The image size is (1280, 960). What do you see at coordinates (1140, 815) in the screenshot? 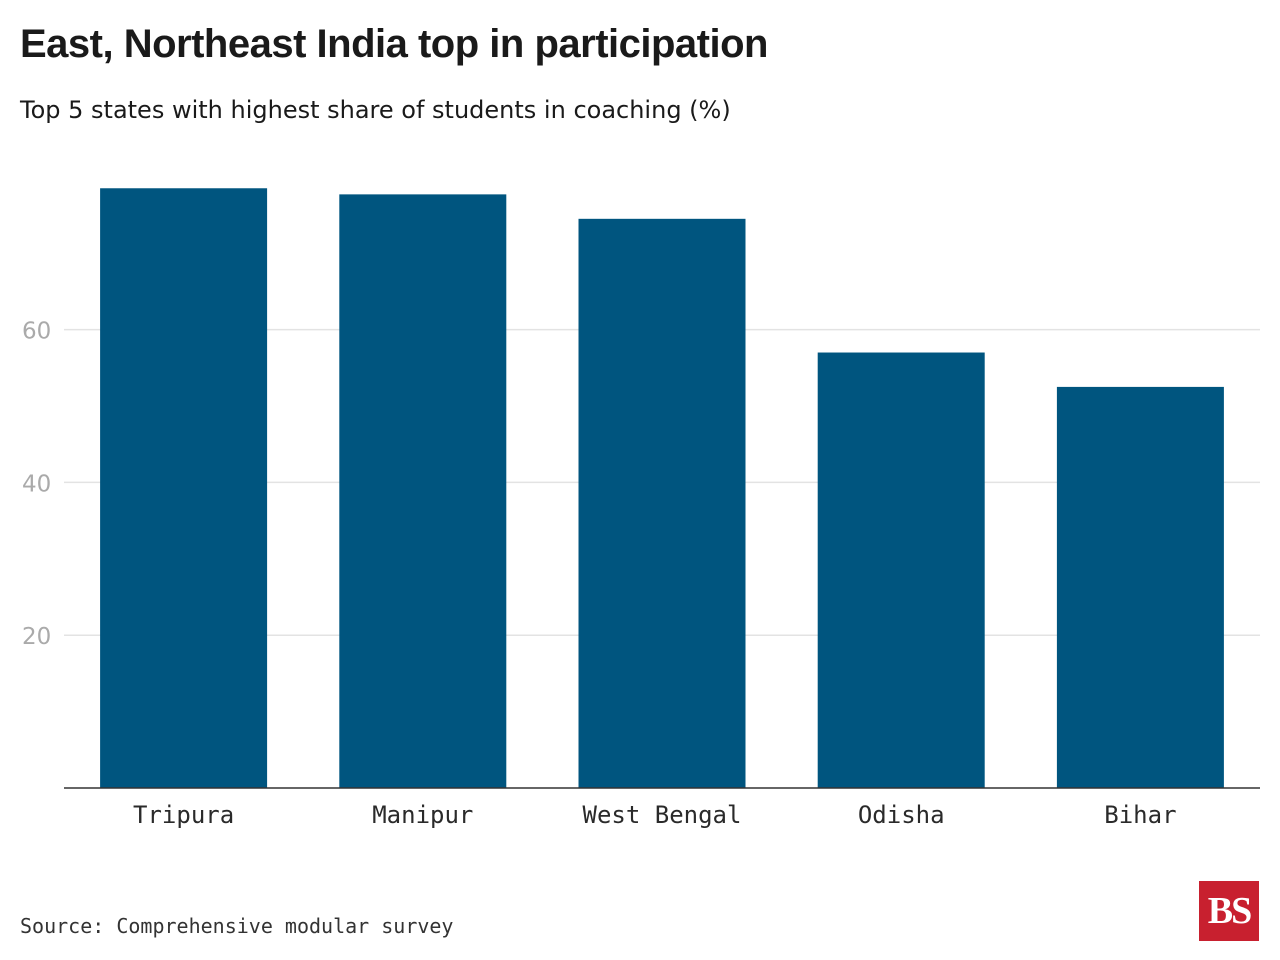
I see `x-tick-label-bihar: Bihar` at bounding box center [1140, 815].